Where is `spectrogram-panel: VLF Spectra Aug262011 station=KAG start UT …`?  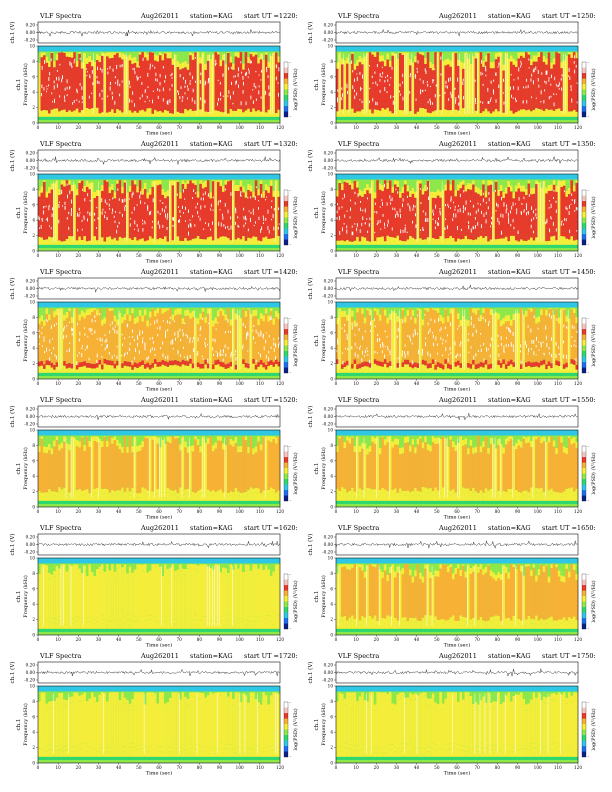 spectrogram-panel: VLF Spectra Aug262011 station=KAG start UT … is located at coordinates (155, 329).